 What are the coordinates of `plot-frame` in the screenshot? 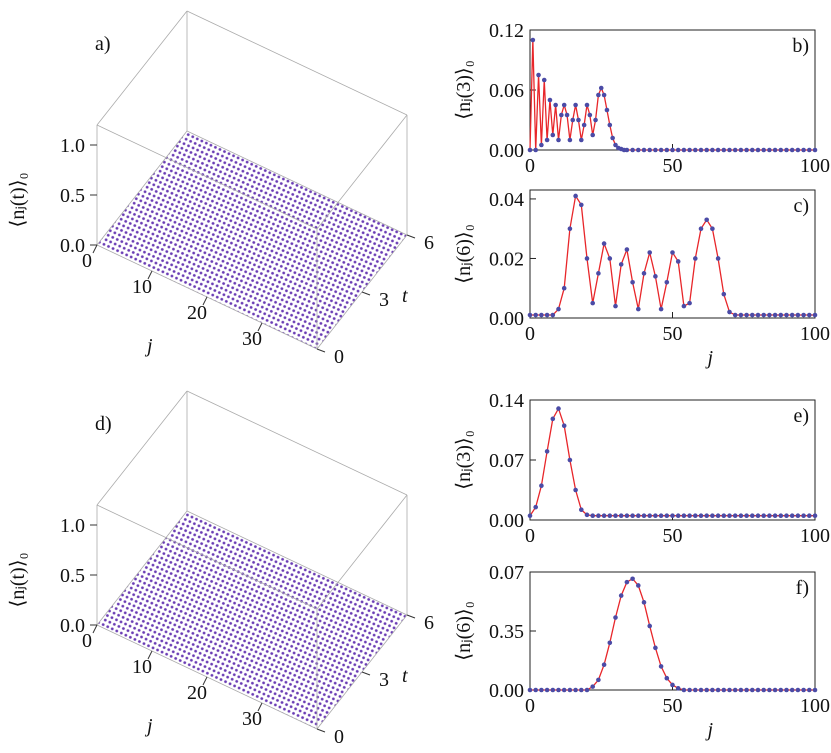 It's located at (672, 460).